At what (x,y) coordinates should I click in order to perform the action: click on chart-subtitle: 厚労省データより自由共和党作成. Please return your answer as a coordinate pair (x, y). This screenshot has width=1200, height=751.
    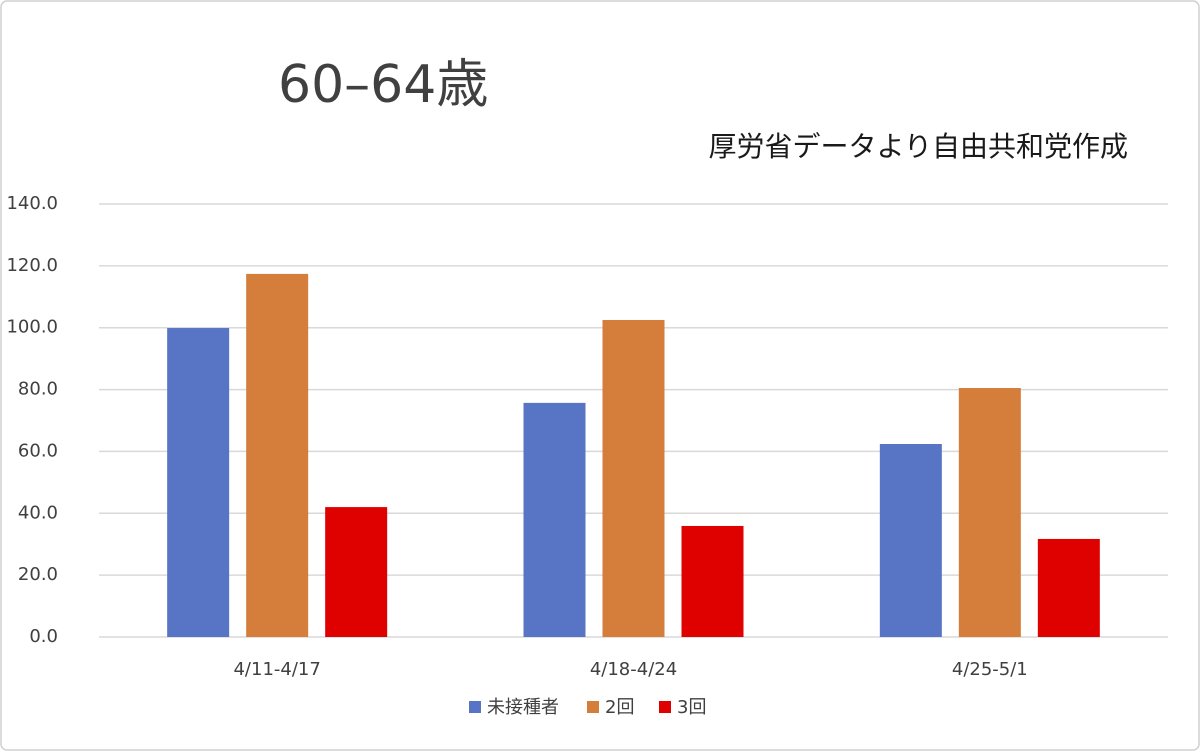
    Looking at the image, I should click on (918, 146).